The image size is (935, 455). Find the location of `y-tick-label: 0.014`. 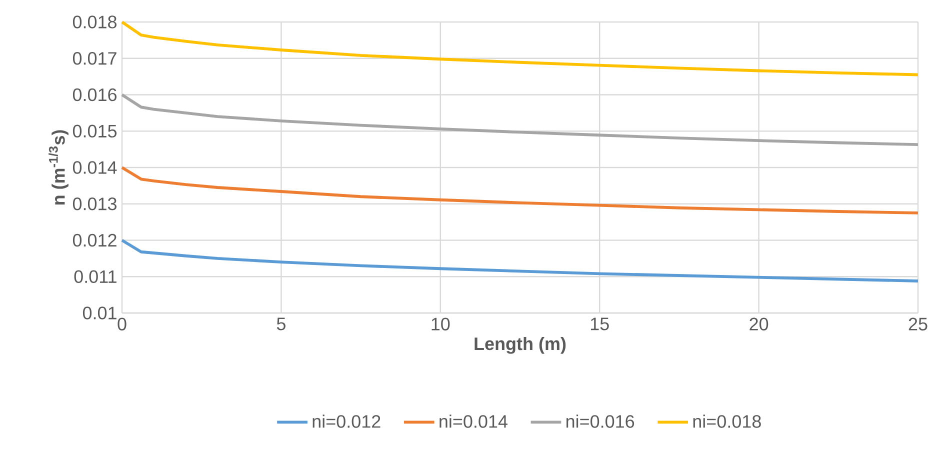

y-tick-label: 0.014 is located at coordinates (94, 167).